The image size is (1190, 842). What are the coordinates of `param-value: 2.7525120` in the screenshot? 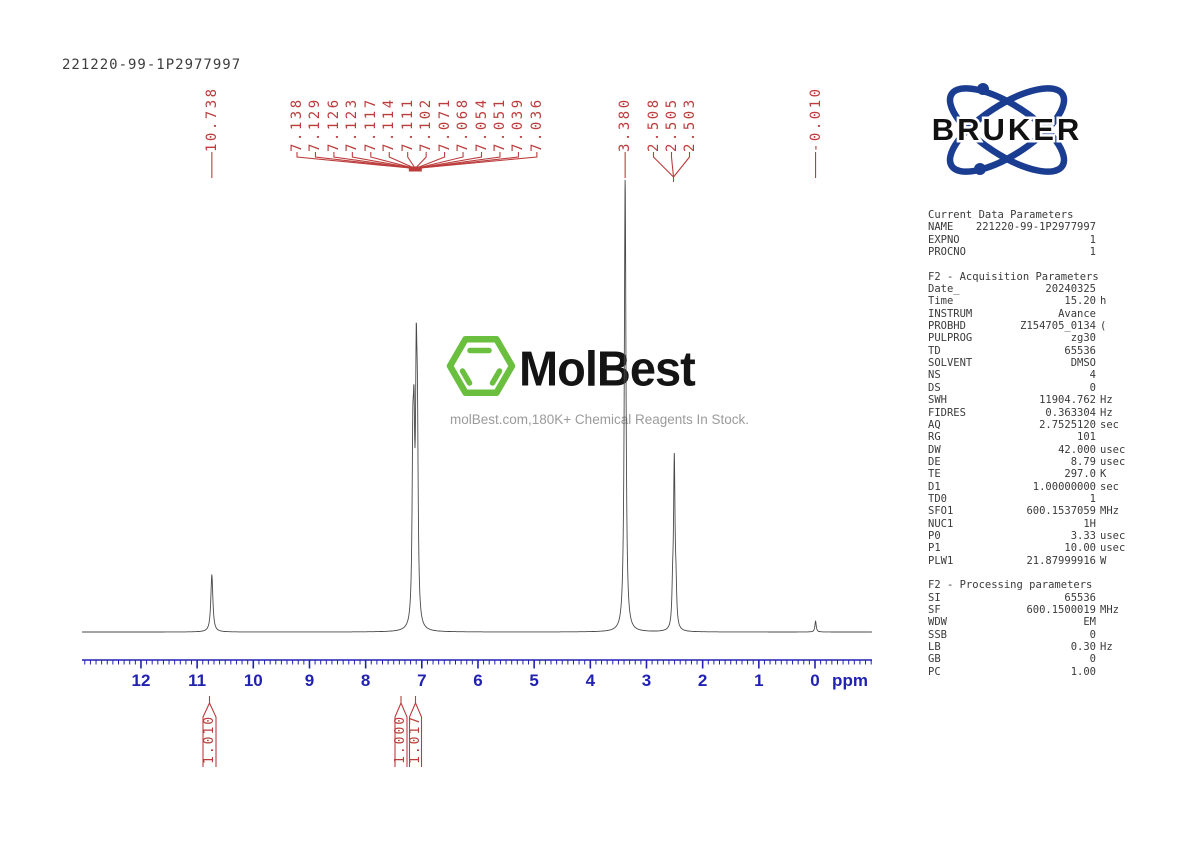 It's located at (1067, 424).